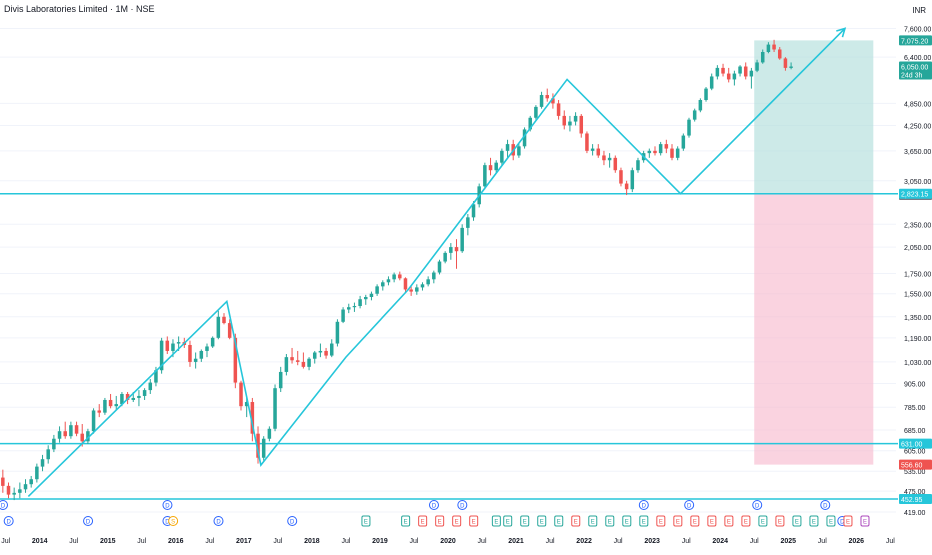 This screenshot has width=932, height=555. What do you see at coordinates (914, 41) in the screenshot?
I see `price-badge-text: 7,075.20` at bounding box center [914, 41].